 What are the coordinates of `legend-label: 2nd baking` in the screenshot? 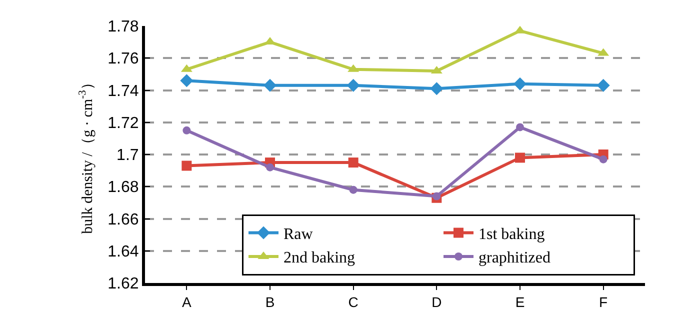 It's located at (320, 258).